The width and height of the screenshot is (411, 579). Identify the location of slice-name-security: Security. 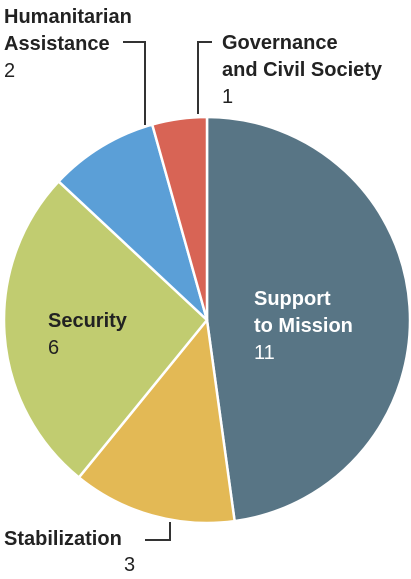
(87, 321).